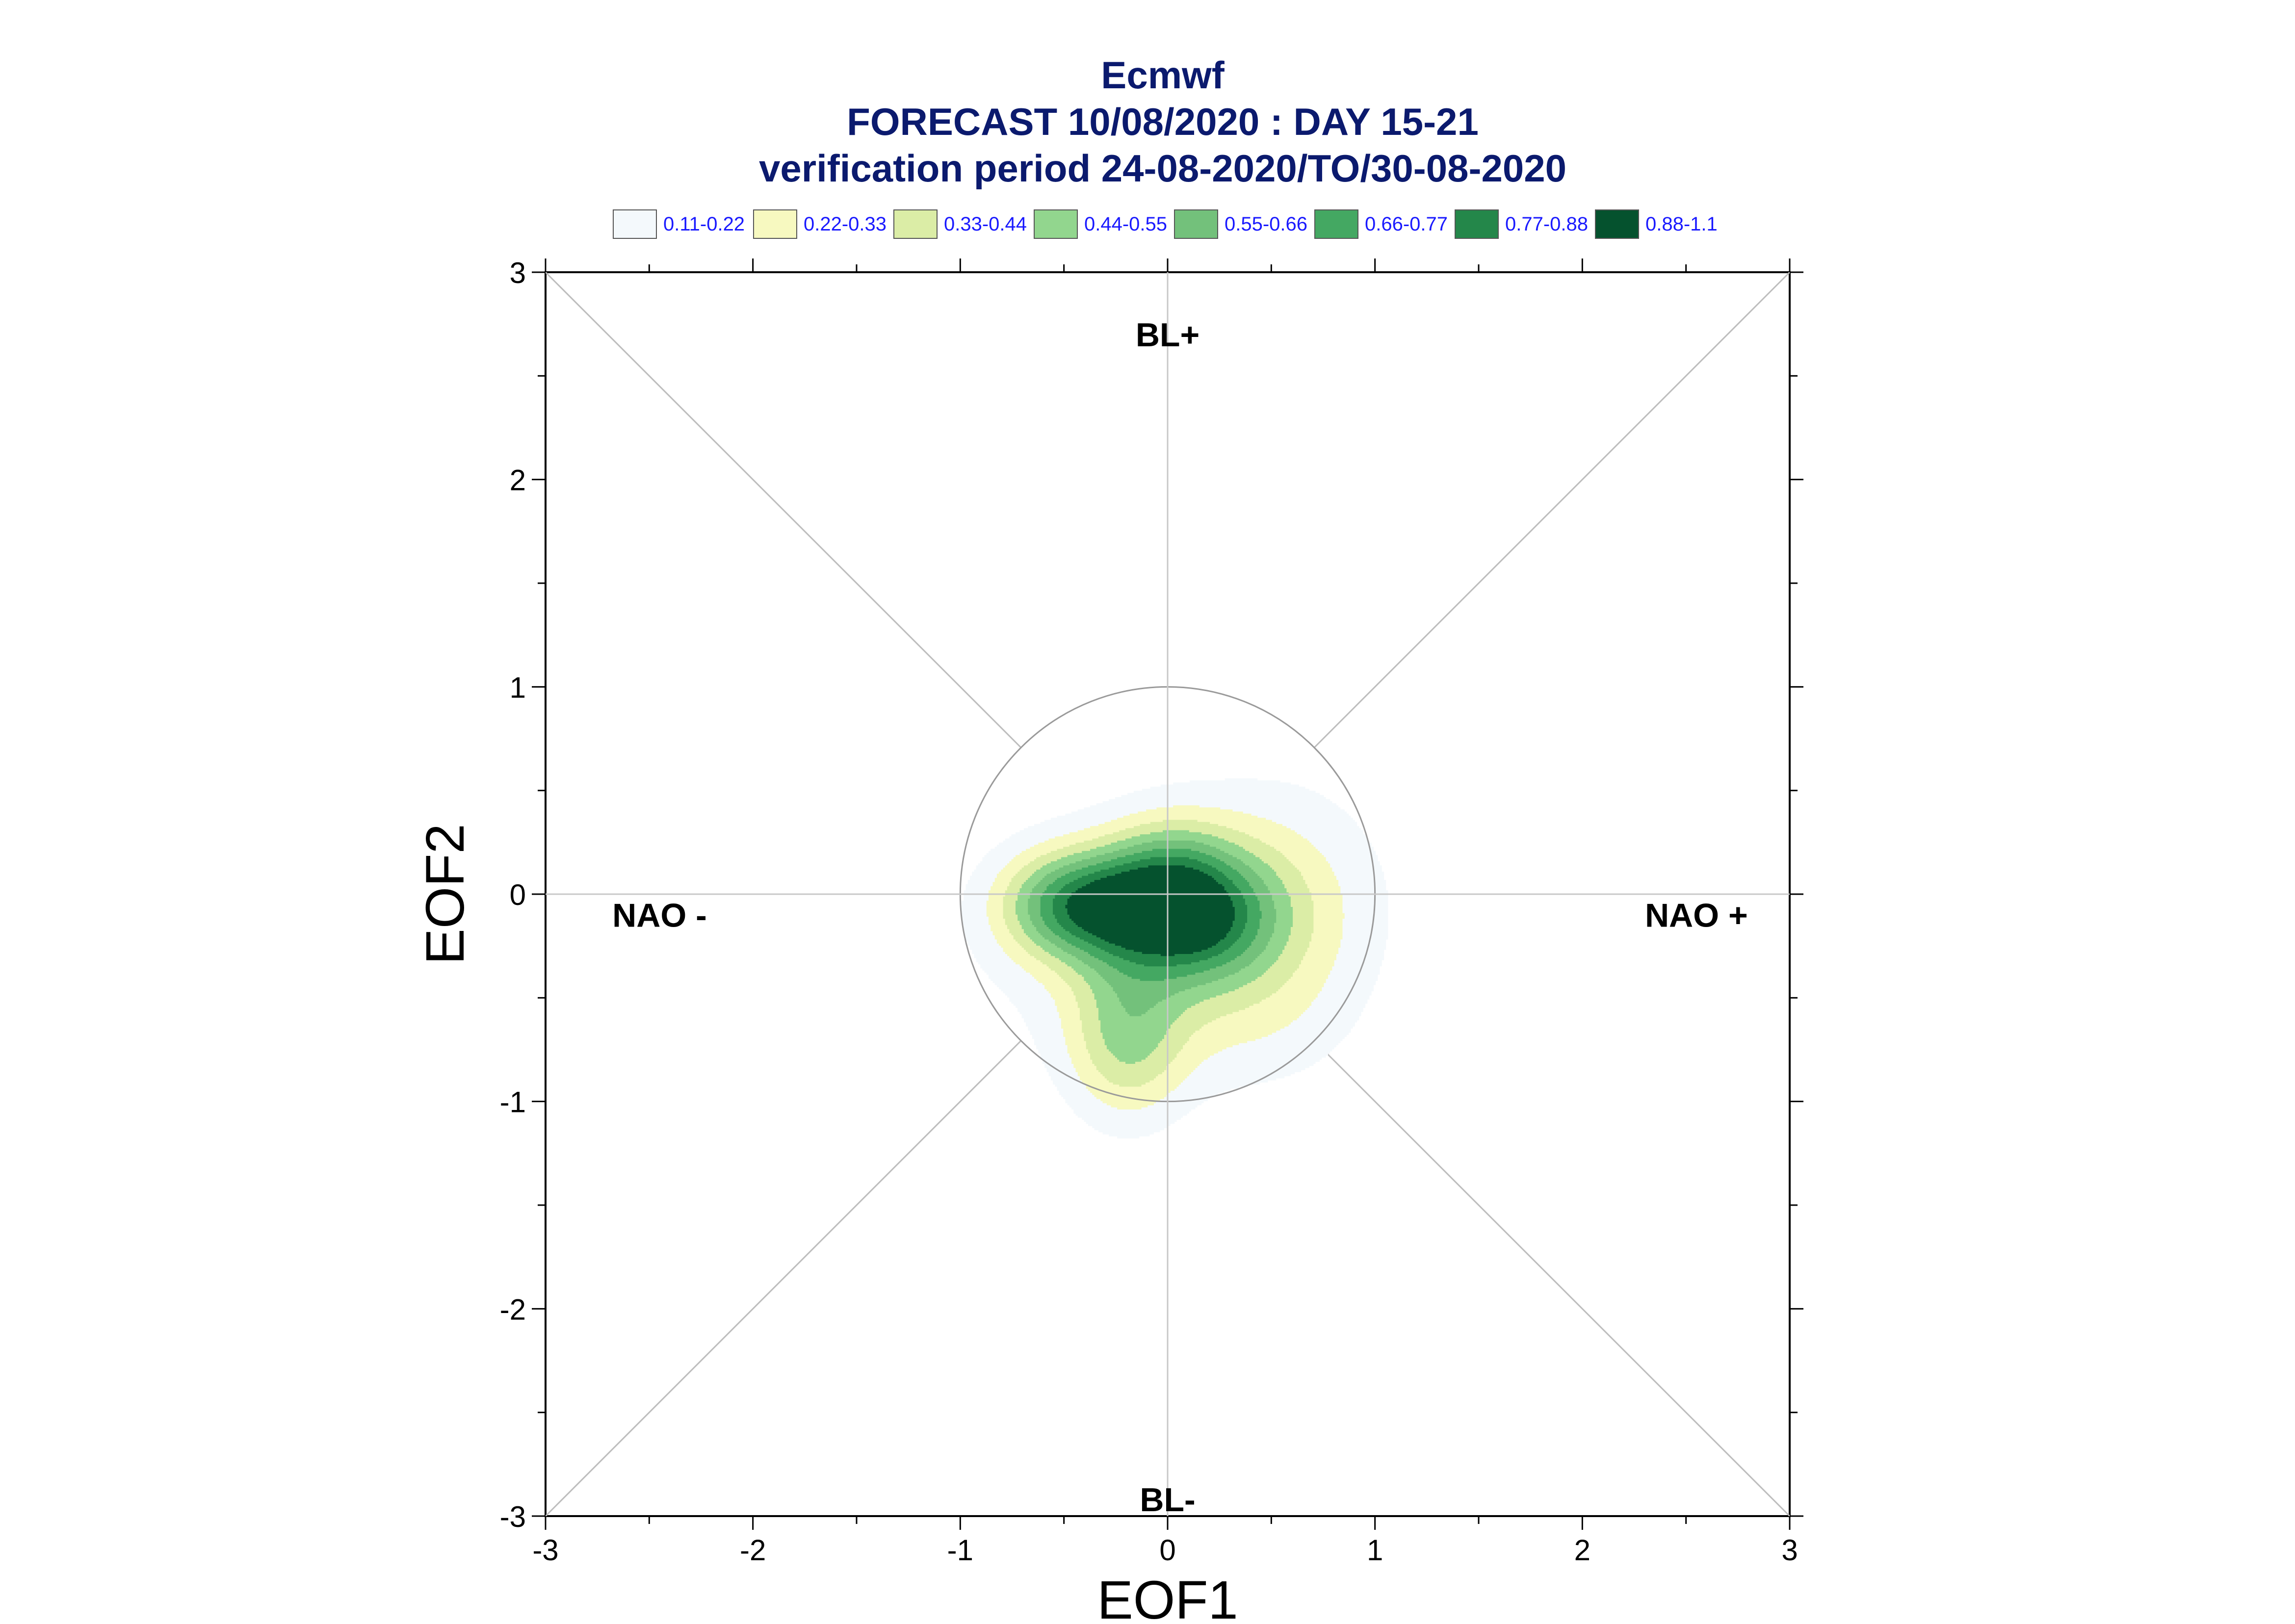 This screenshot has width=2295, height=1624. I want to click on y-tick-label-6: 3, so click(518, 273).